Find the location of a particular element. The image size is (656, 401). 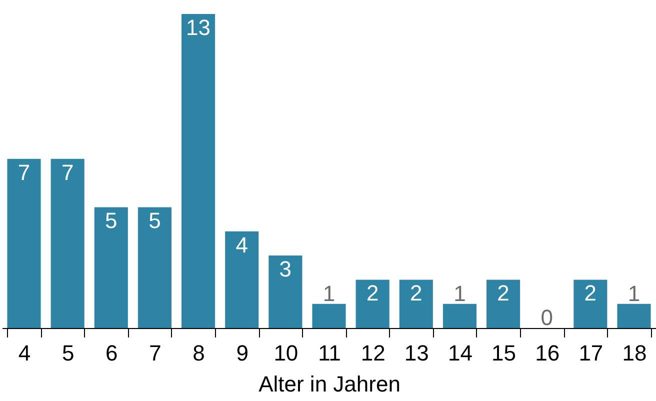

x-tick-label: 17 is located at coordinates (591, 353).